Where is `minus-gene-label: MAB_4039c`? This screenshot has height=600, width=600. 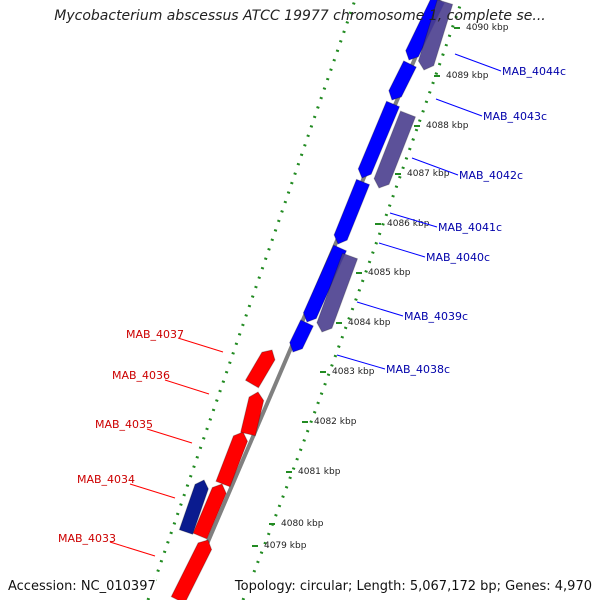
minus-gene-label: MAB_4039c is located at coordinates (436, 316).